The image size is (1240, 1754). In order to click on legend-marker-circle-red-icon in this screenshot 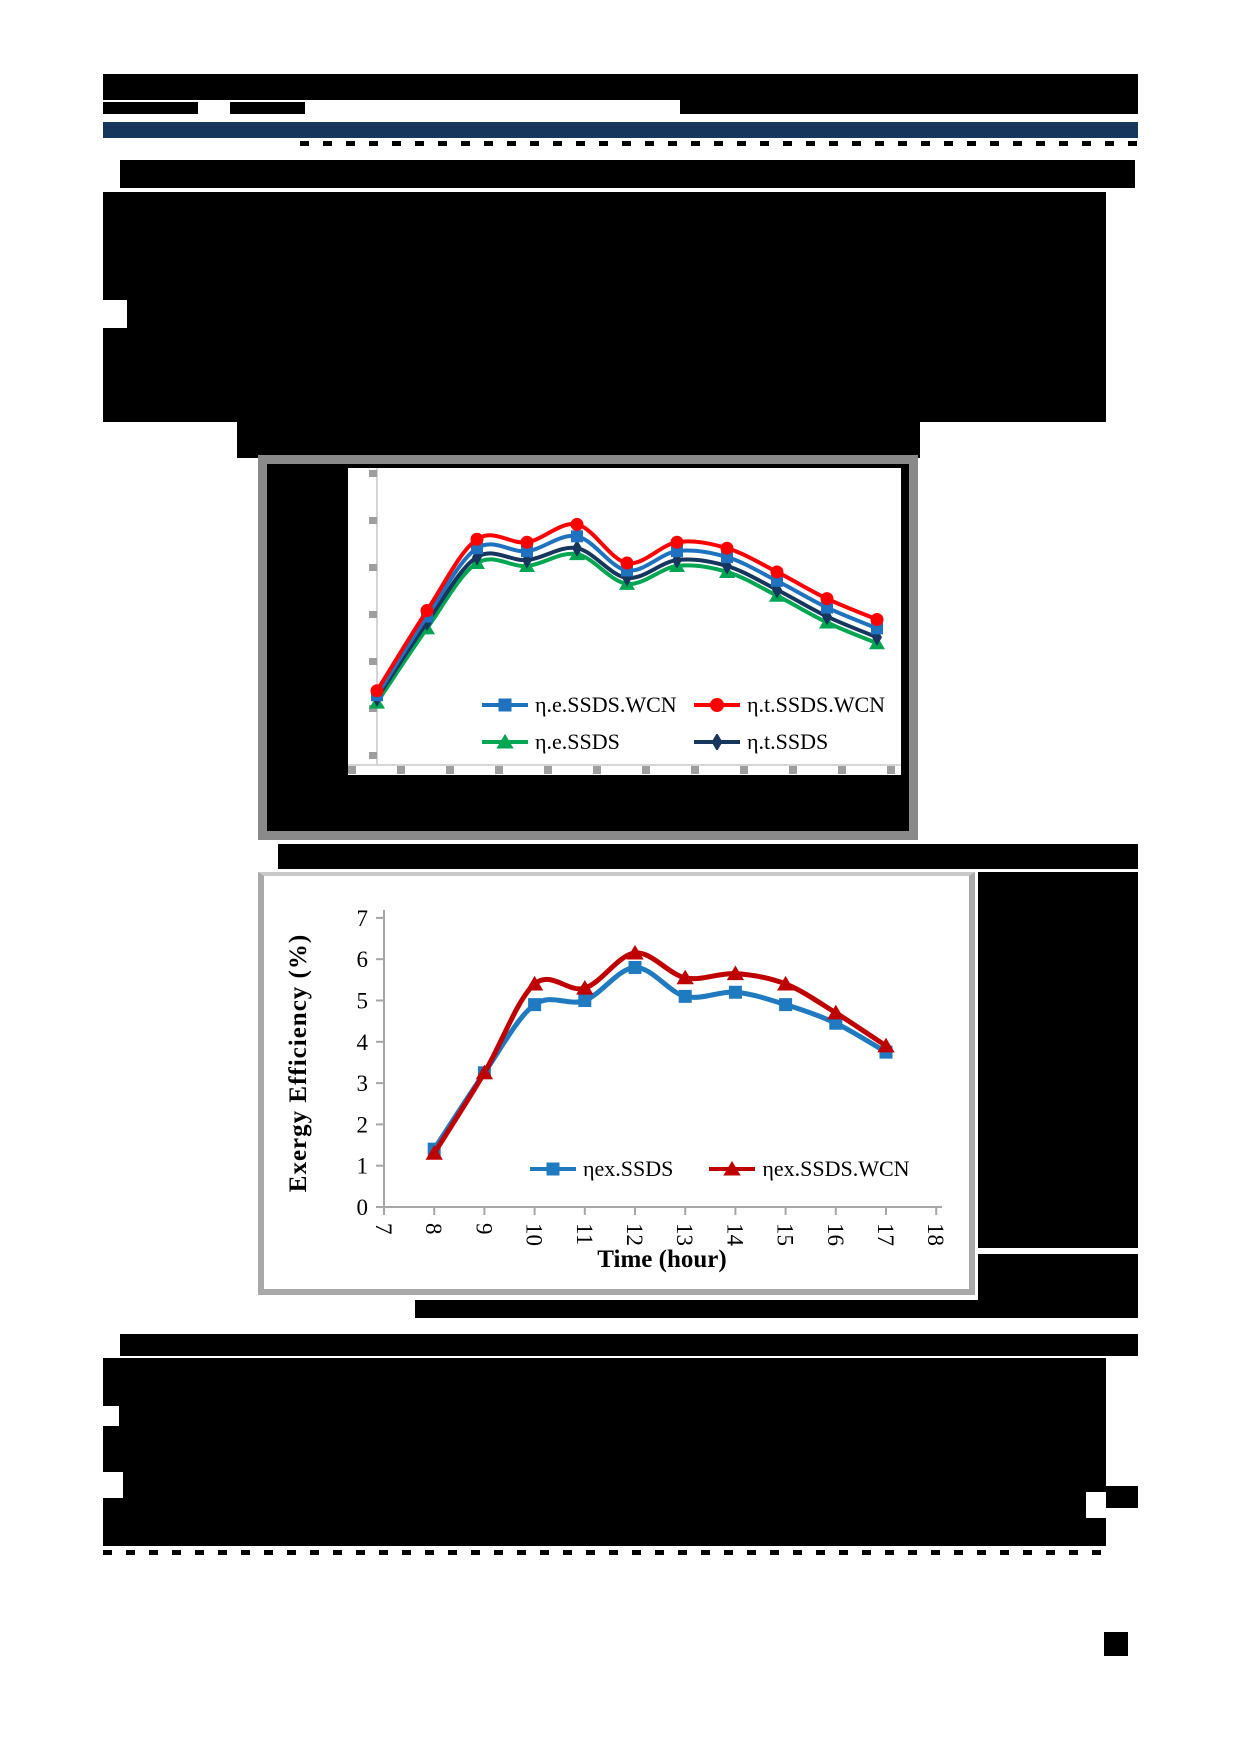, I will do `click(717, 705)`.